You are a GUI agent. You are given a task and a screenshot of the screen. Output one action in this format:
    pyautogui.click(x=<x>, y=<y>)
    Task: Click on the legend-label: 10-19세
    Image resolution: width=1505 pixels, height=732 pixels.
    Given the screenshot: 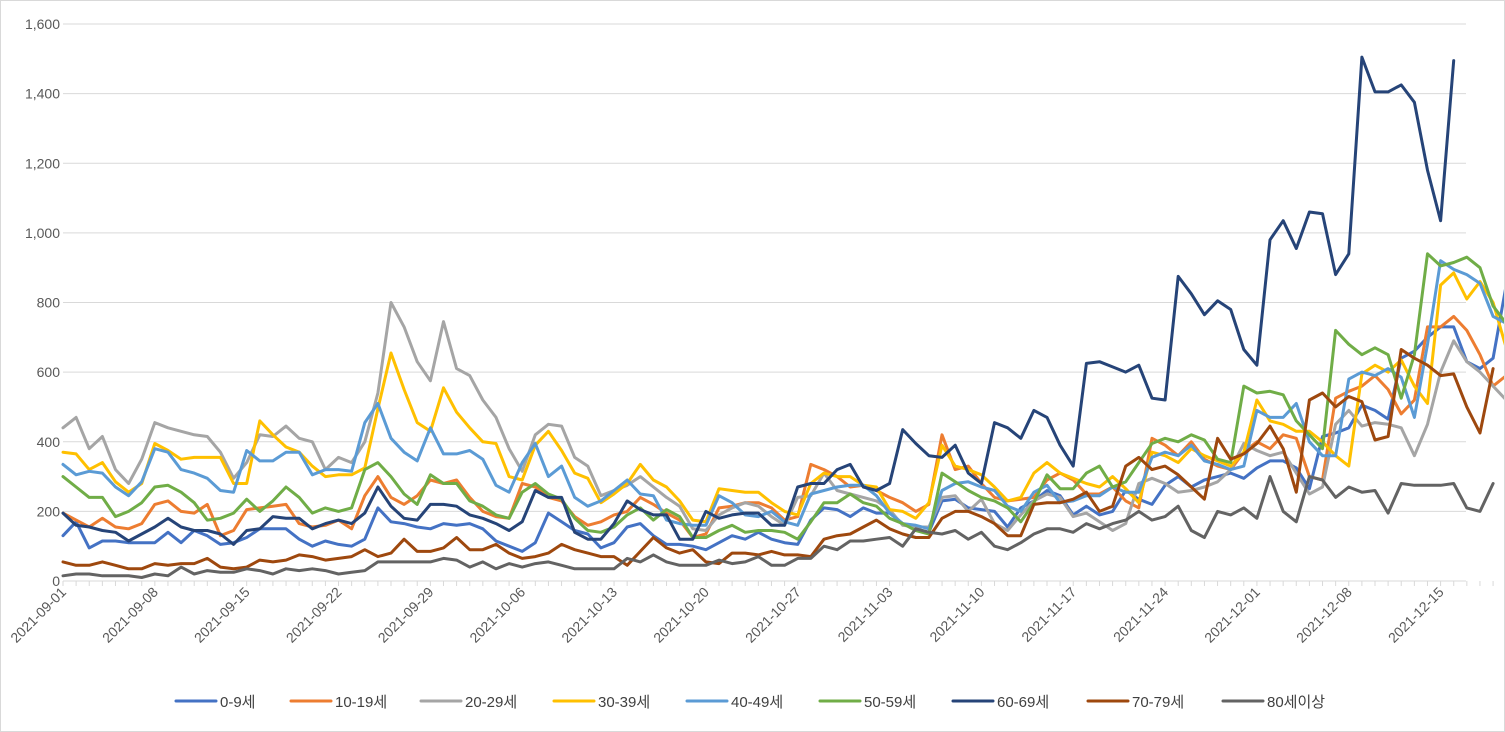 What is the action you would take?
    pyautogui.click(x=361, y=702)
    